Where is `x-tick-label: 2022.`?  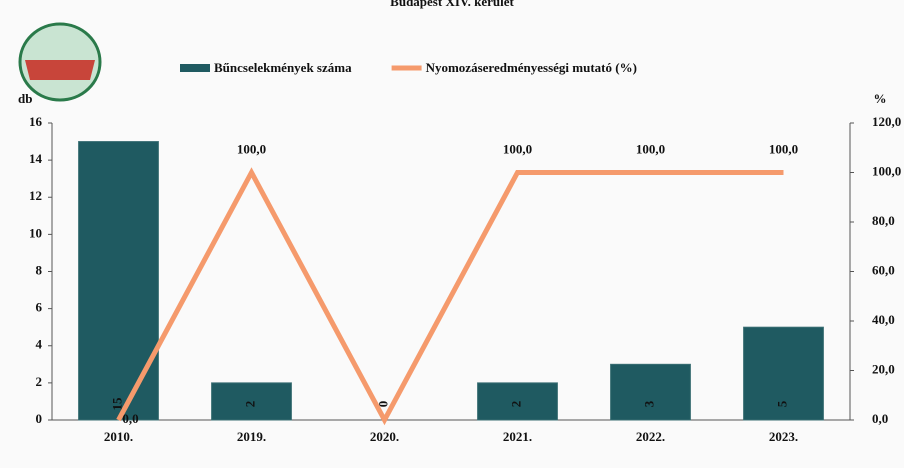
x-tick-label: 2022. is located at coordinates (650, 436).